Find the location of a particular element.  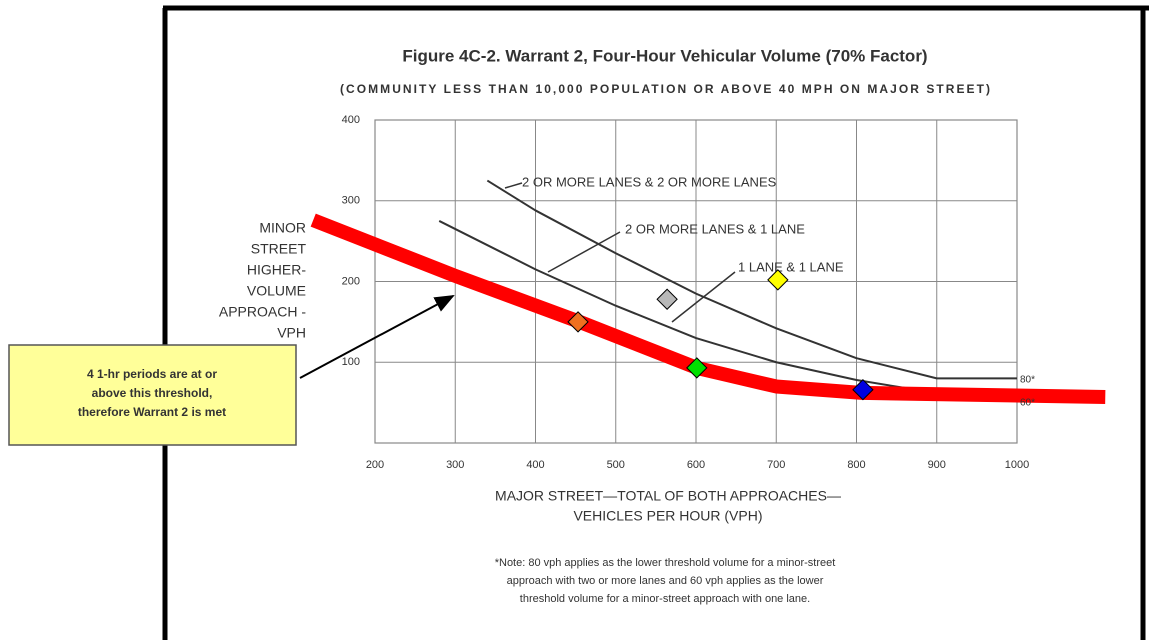

annotation-text: 4 1-hr periods are at or is located at coordinates (152, 374).